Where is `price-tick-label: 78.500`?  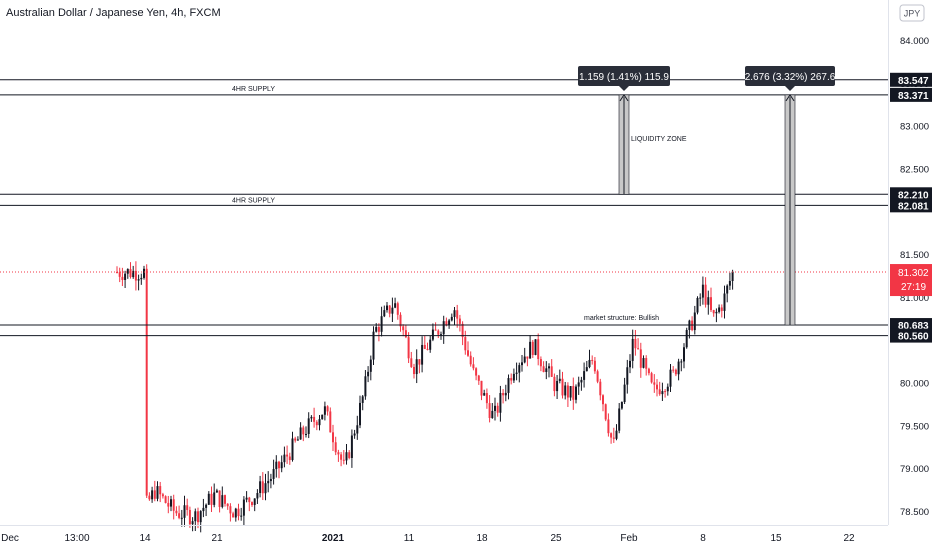
price-tick-label: 78.500 is located at coordinates (914, 512).